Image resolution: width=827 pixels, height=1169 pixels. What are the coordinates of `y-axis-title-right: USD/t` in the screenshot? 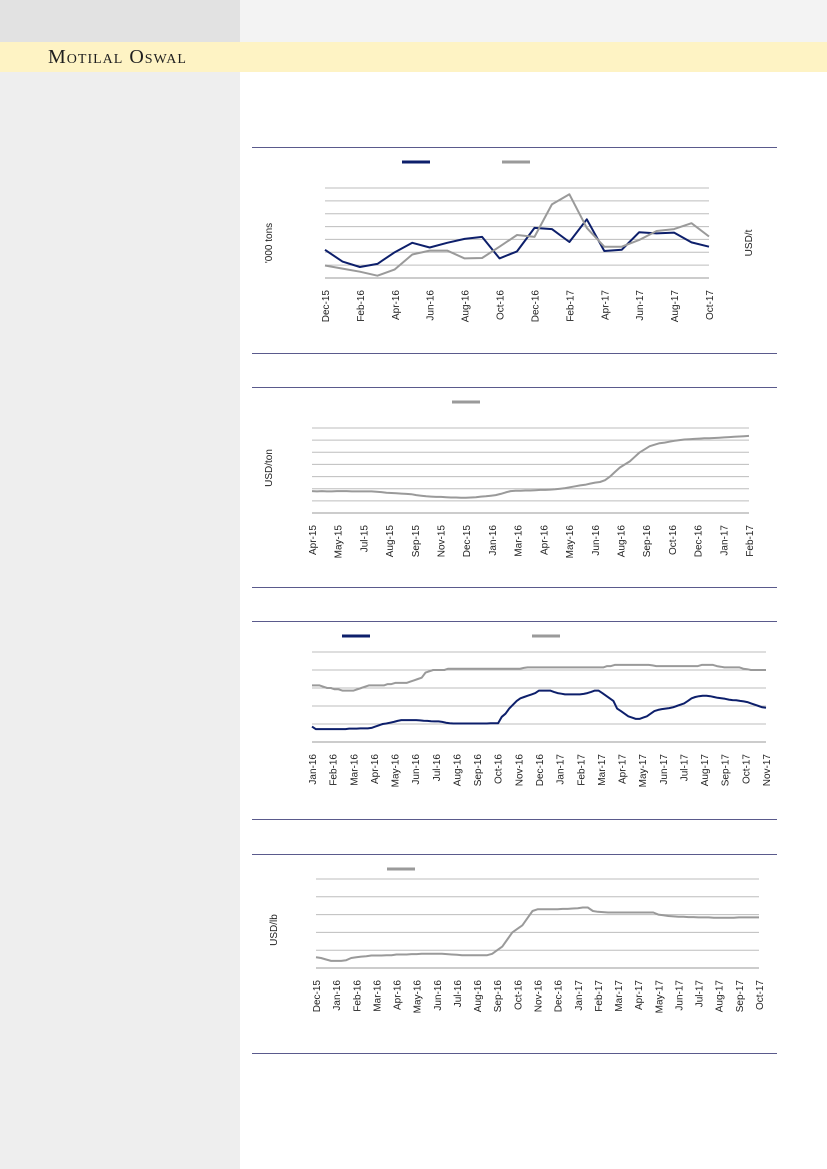 It's located at (749, 242).